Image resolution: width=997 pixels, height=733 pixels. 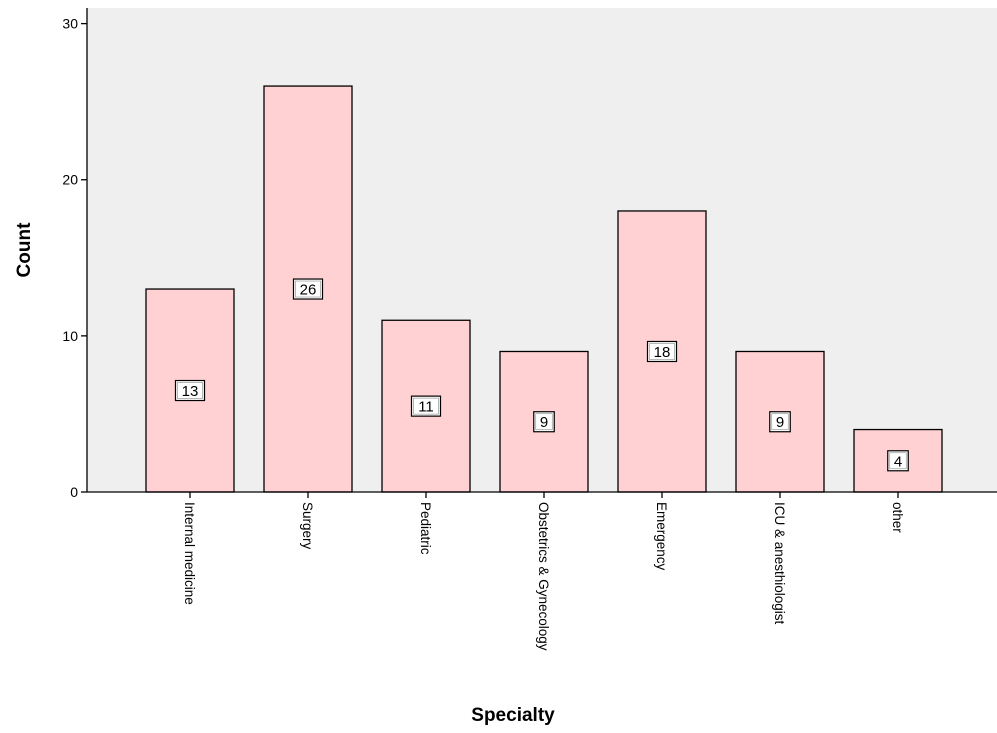 I want to click on data-label-text: 13, so click(x=190, y=391).